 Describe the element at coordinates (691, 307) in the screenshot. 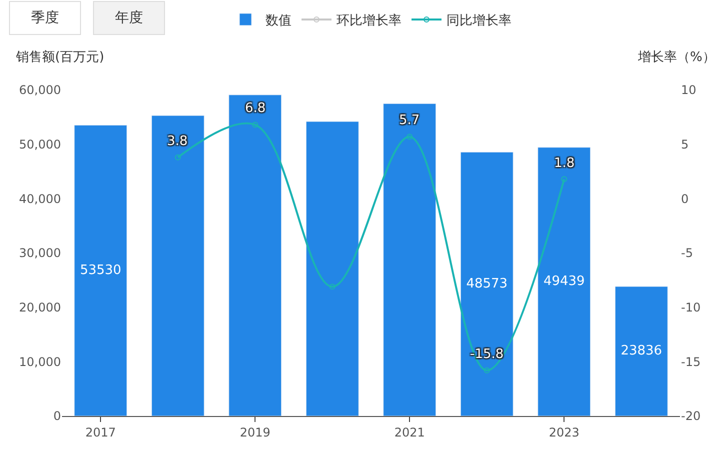

I see `y2-tick-label: -10` at that location.